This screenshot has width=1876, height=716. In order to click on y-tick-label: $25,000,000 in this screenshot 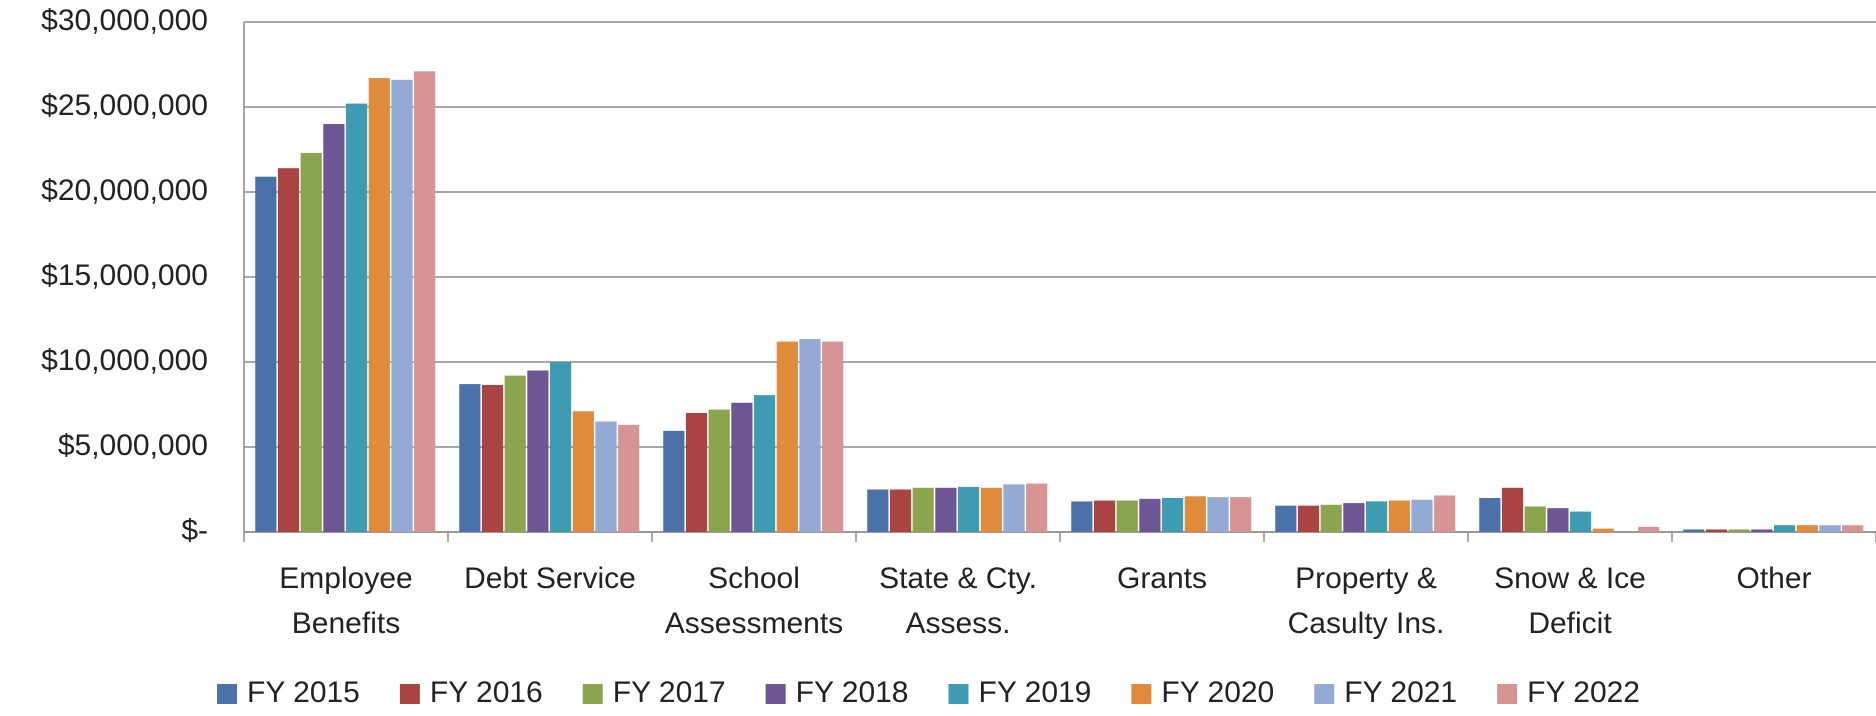, I will do `click(124, 105)`.